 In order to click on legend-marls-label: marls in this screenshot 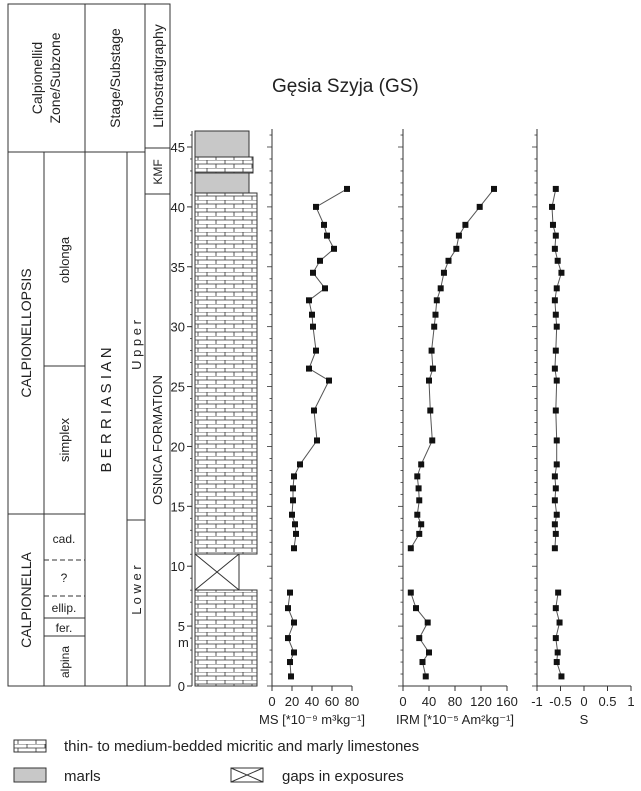, I will do `click(82, 776)`.